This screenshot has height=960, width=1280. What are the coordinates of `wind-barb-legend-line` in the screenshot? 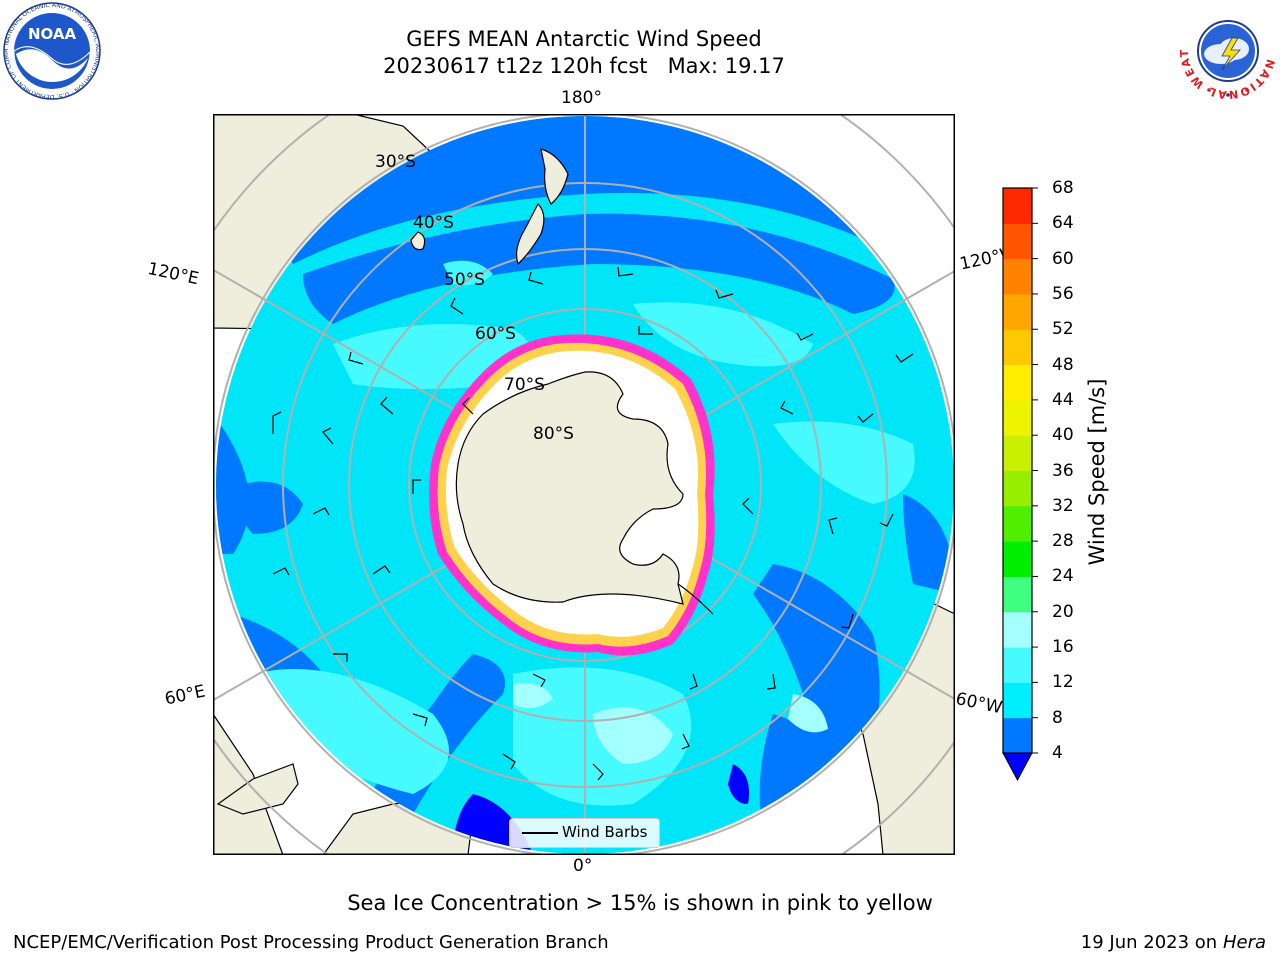 It's located at (540, 833).